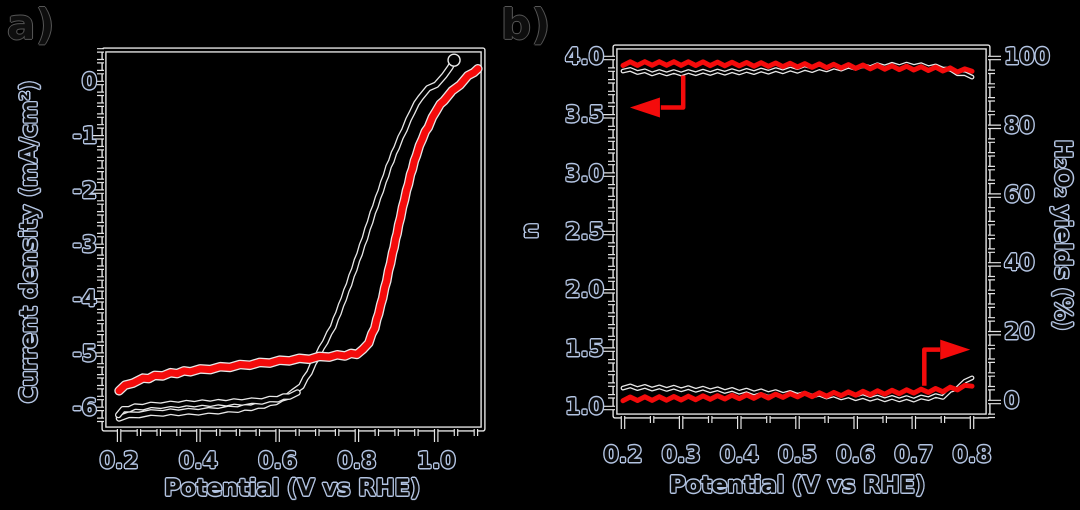  I want to click on panel-b-x-tick-label: 0.4, so click(739, 455).